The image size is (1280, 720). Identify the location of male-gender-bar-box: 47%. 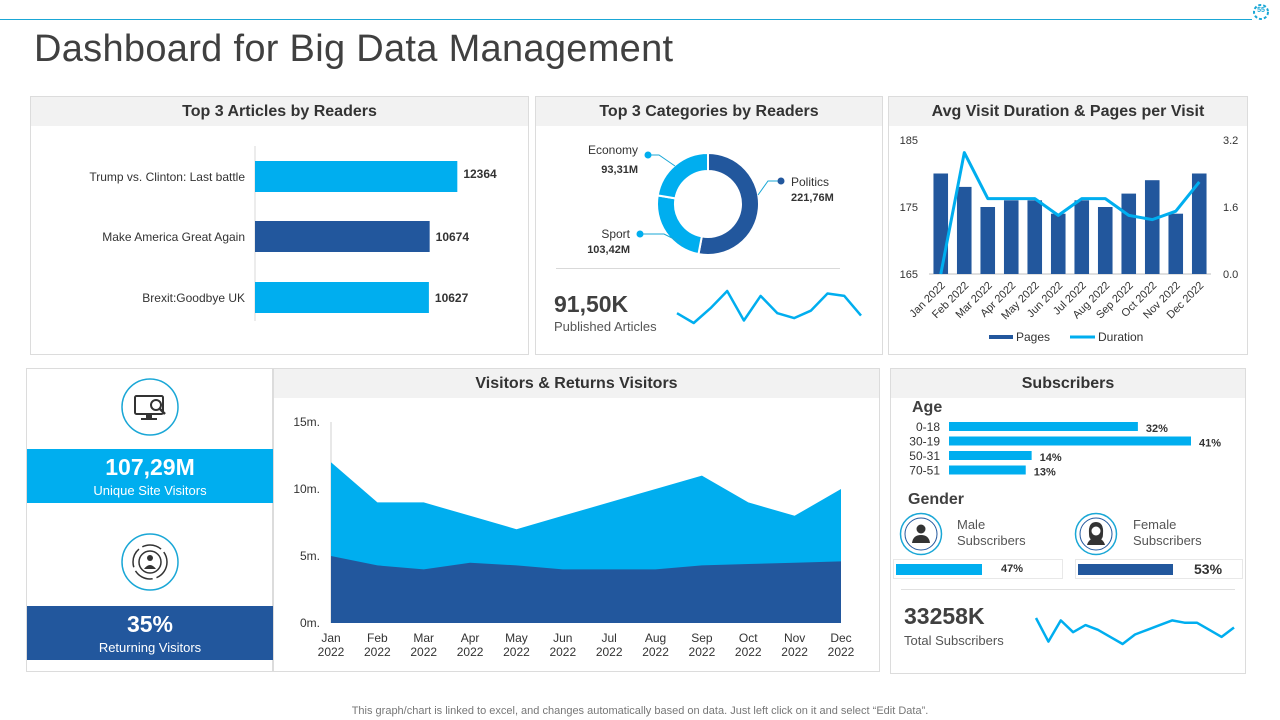
(978, 569).